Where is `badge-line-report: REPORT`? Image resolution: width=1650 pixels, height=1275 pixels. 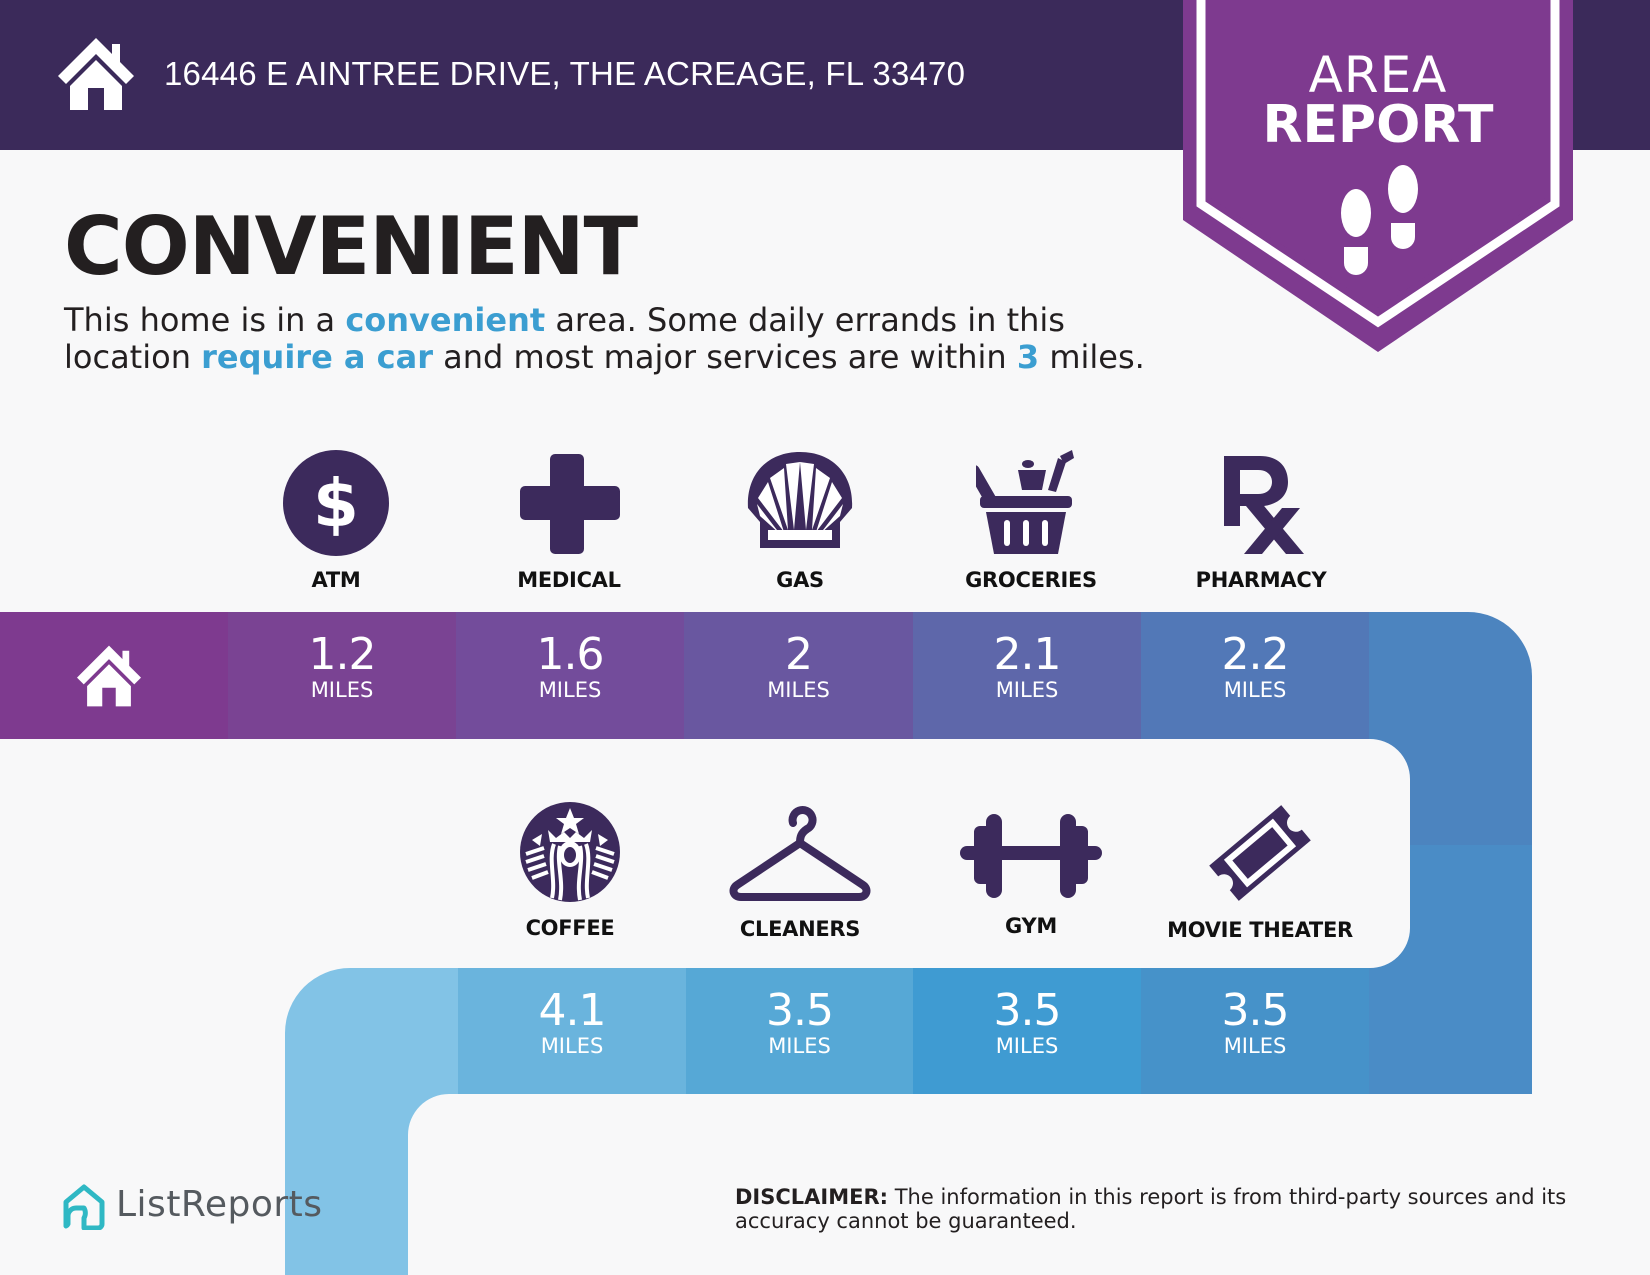 badge-line-report: REPORT is located at coordinates (1378, 125).